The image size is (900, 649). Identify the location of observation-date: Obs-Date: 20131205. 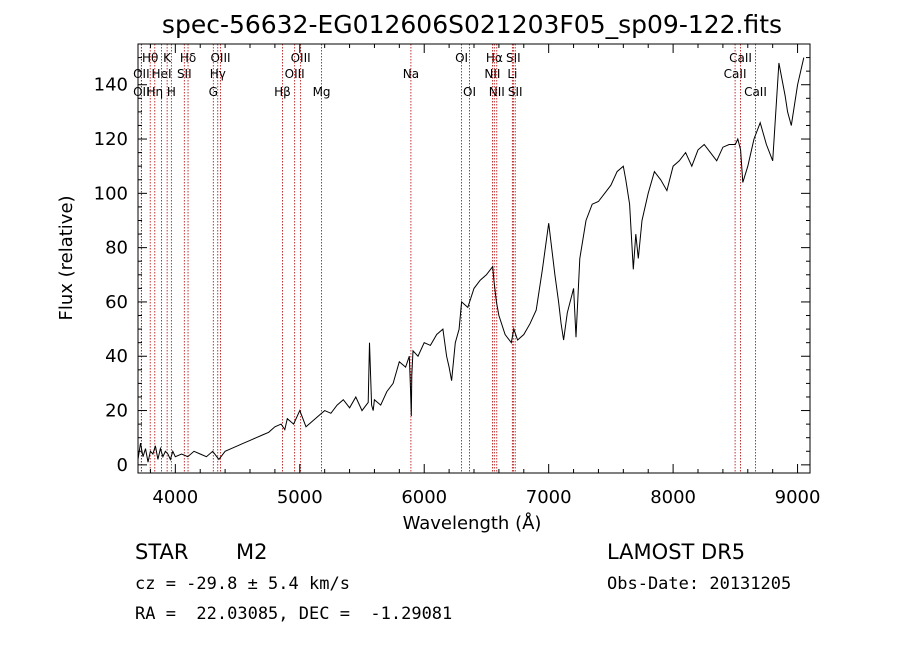
(699, 584).